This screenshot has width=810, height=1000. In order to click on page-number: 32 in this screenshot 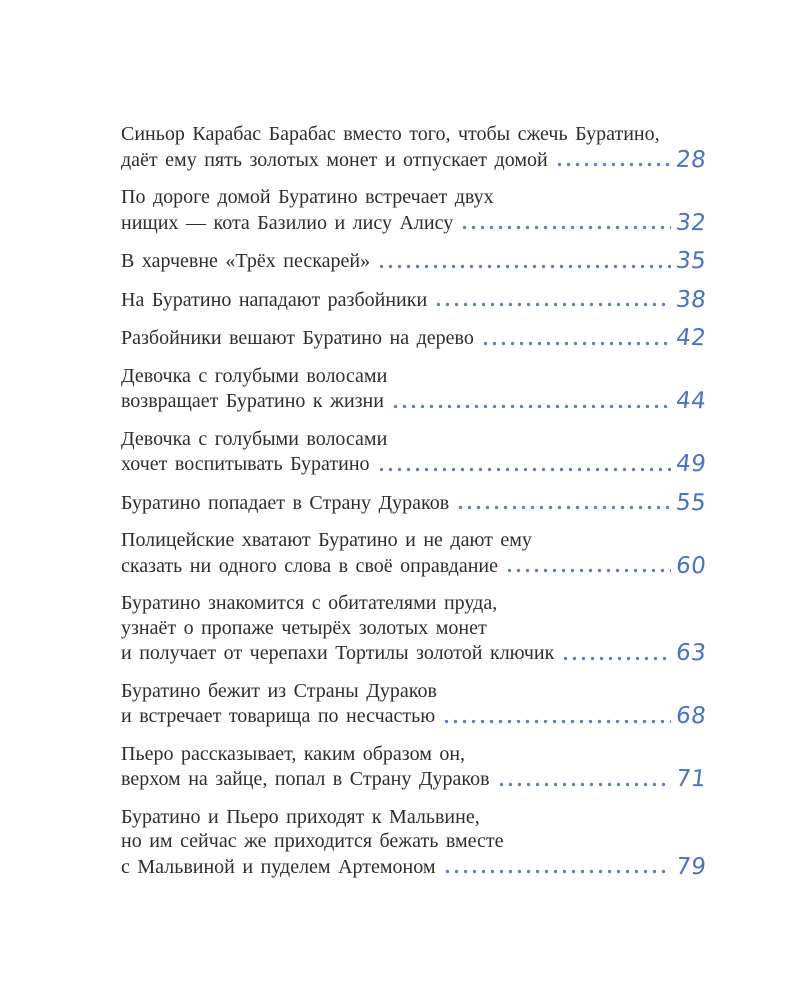, I will do `click(691, 222)`.